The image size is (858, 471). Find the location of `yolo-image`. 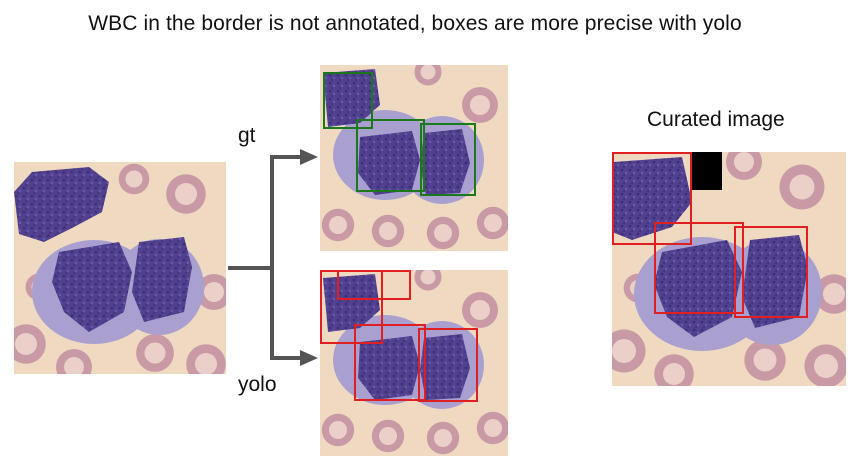

yolo-image is located at coordinates (414, 363).